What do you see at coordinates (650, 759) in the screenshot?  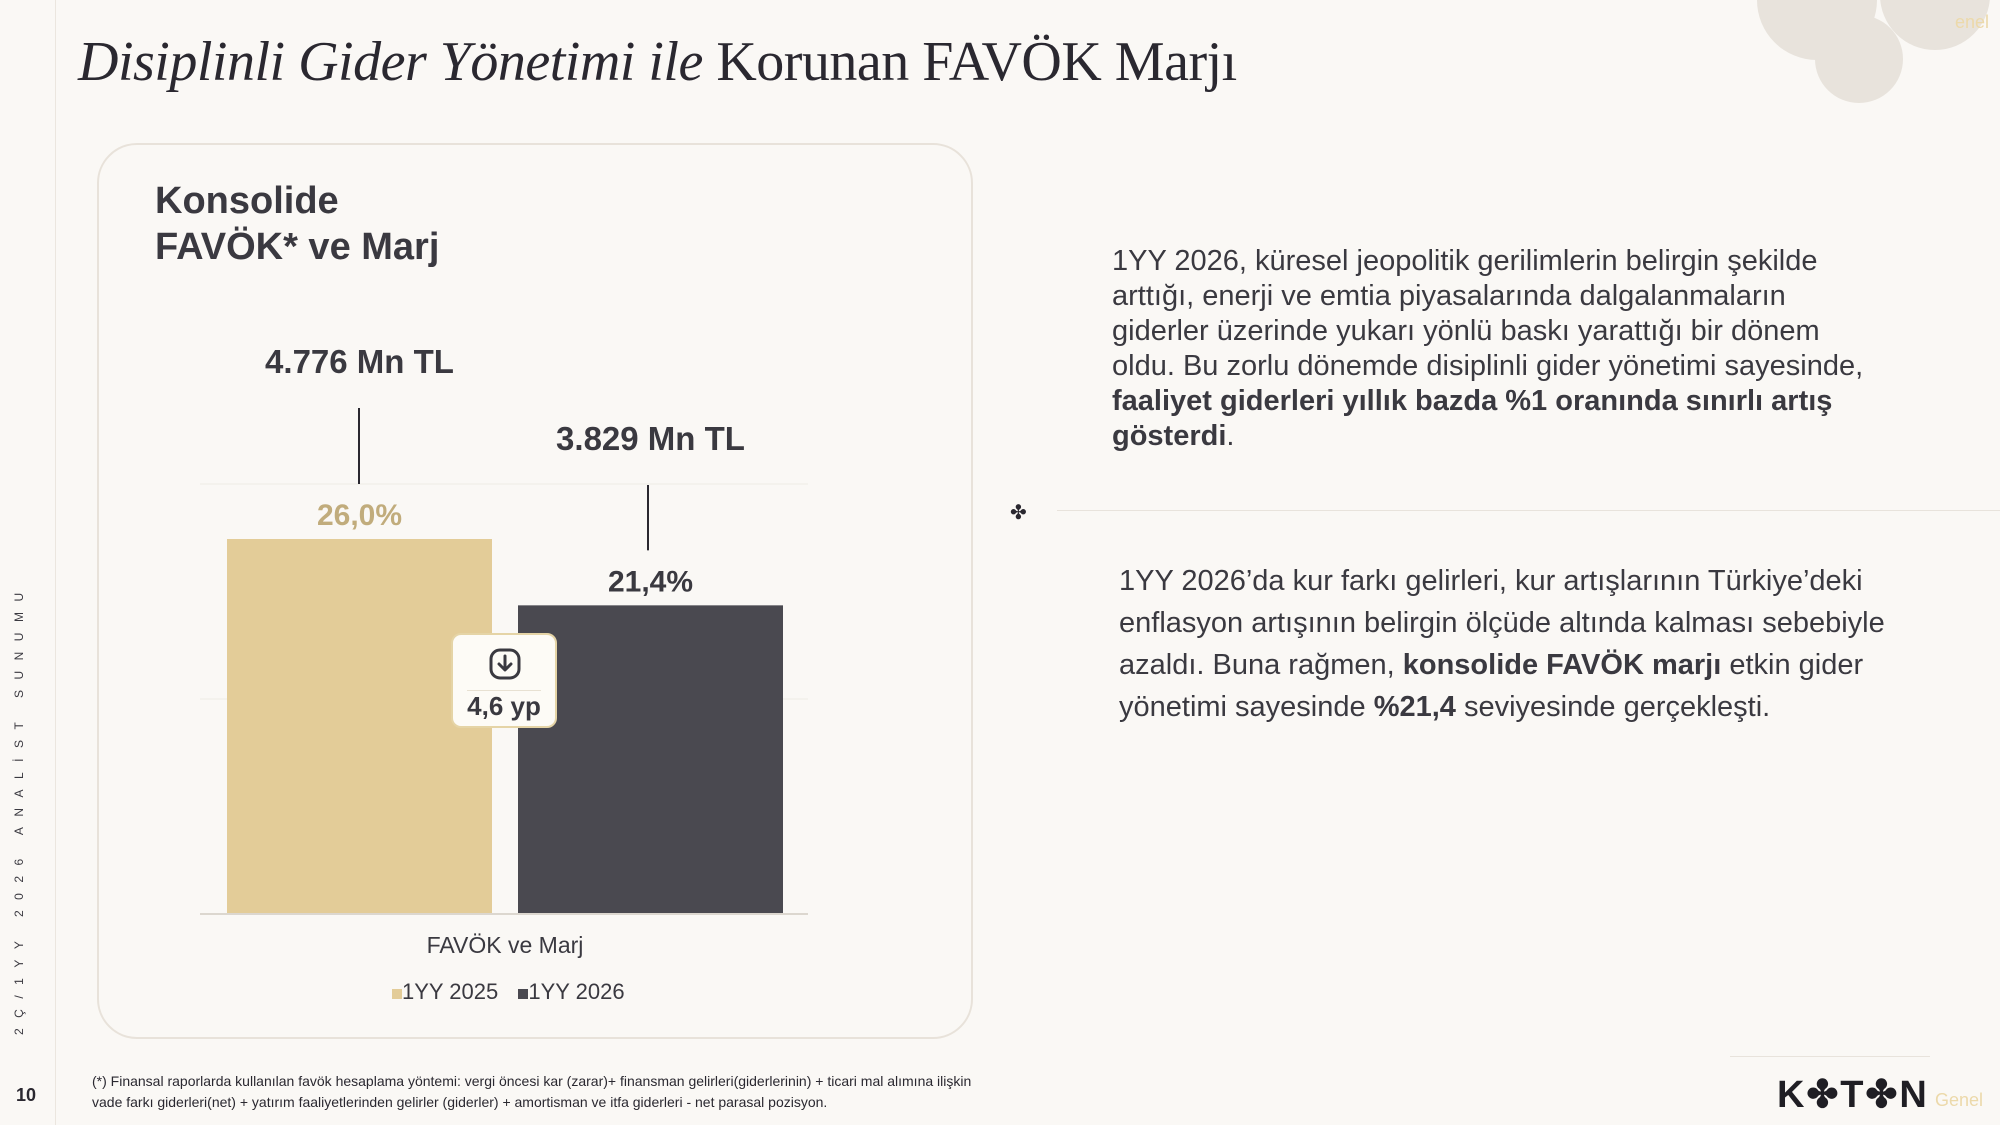 I see `bar-1yy-2026` at bounding box center [650, 759].